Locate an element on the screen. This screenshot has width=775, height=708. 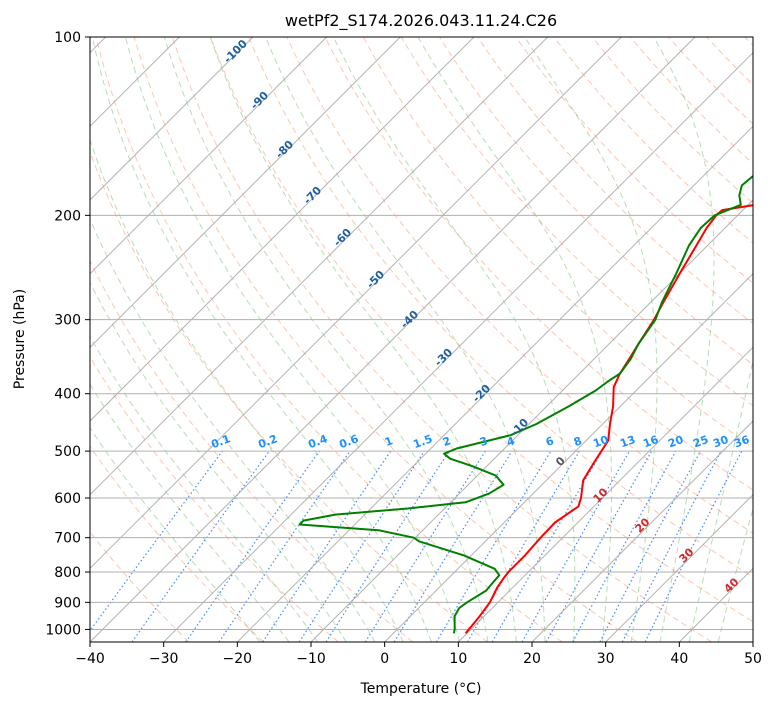
moist-adiabat-label: 30 is located at coordinates (687, 555).